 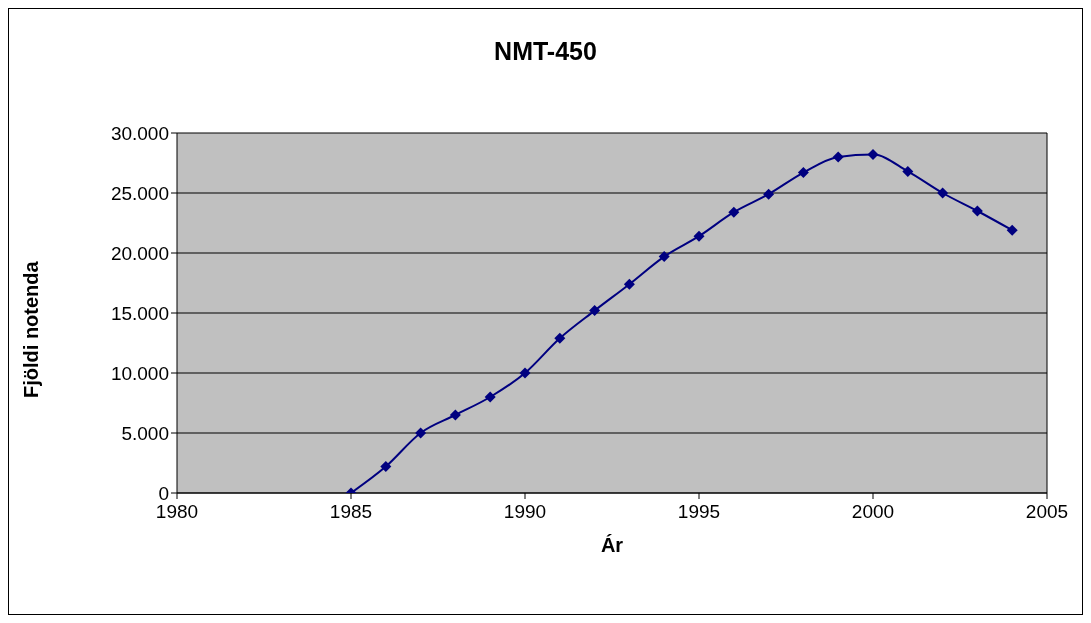 I want to click on x-tick-label: 2000, so click(x=873, y=512).